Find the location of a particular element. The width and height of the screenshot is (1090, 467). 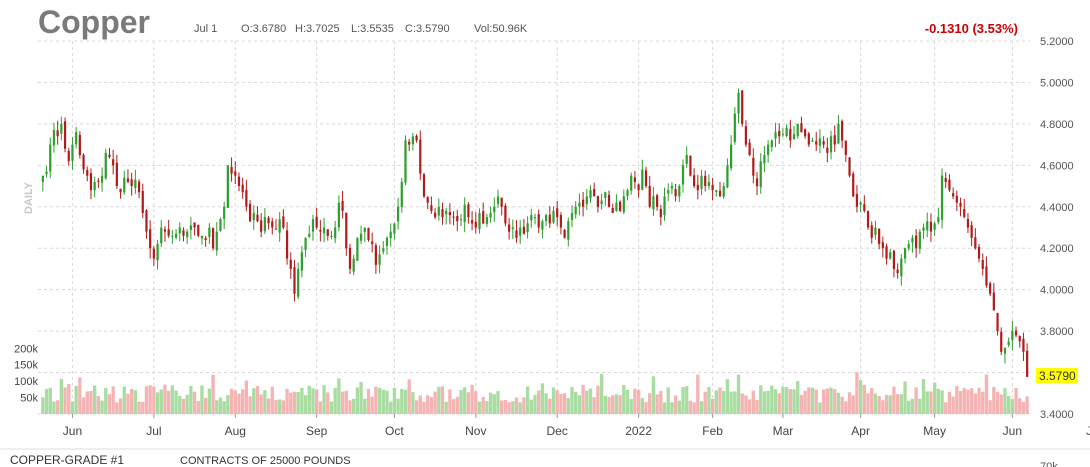

time-tick-label: Feb is located at coordinates (712, 431).